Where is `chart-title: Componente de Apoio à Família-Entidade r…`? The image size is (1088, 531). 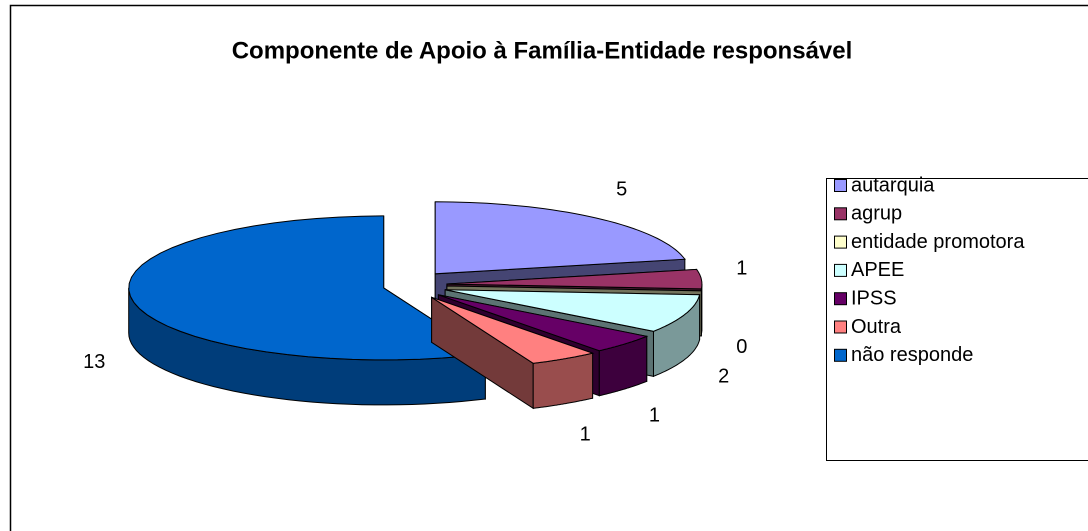
chart-title: Componente de Apoio à Família-Entidade r… is located at coordinates (542, 50).